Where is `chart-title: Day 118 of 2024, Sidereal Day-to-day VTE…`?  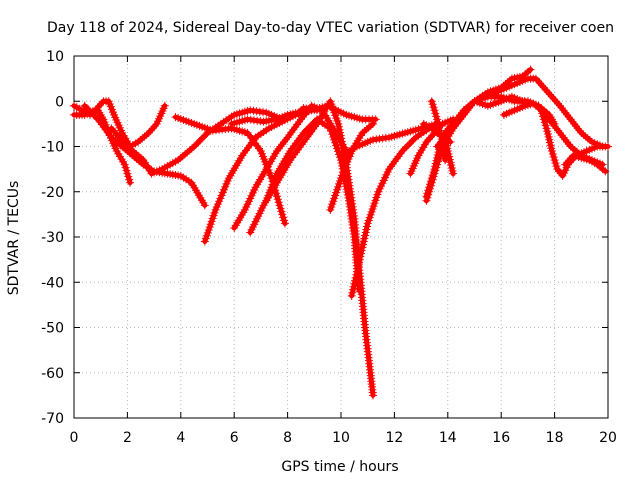
chart-title: Day 118 of 2024, Sidereal Day-to-day VTE… is located at coordinates (330, 28).